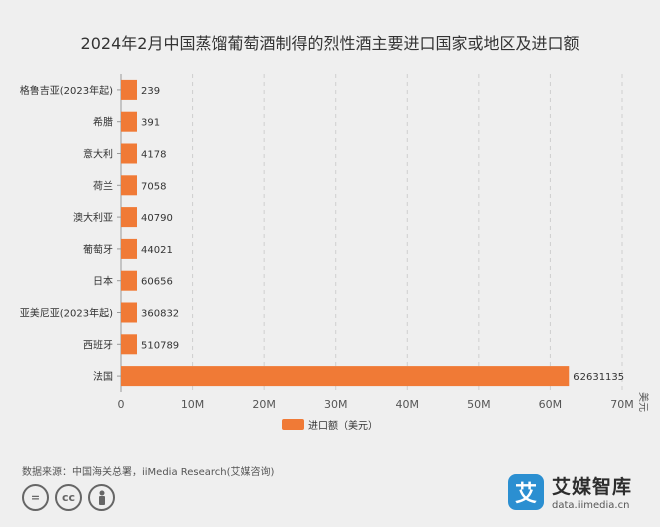  I want to click on data-label: 44021, so click(157, 250).